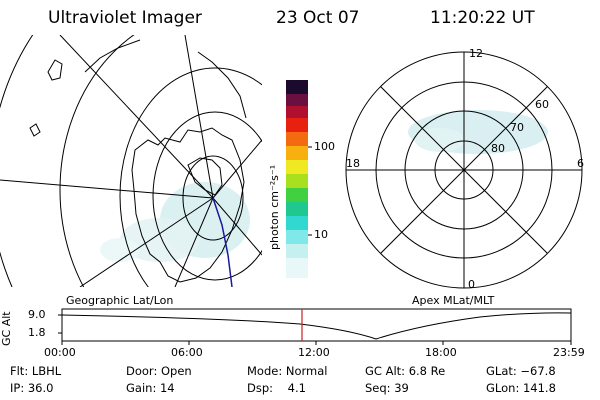  What do you see at coordinates (569, 352) in the screenshot?
I see `xtick-2359: 23:59` at bounding box center [569, 352].